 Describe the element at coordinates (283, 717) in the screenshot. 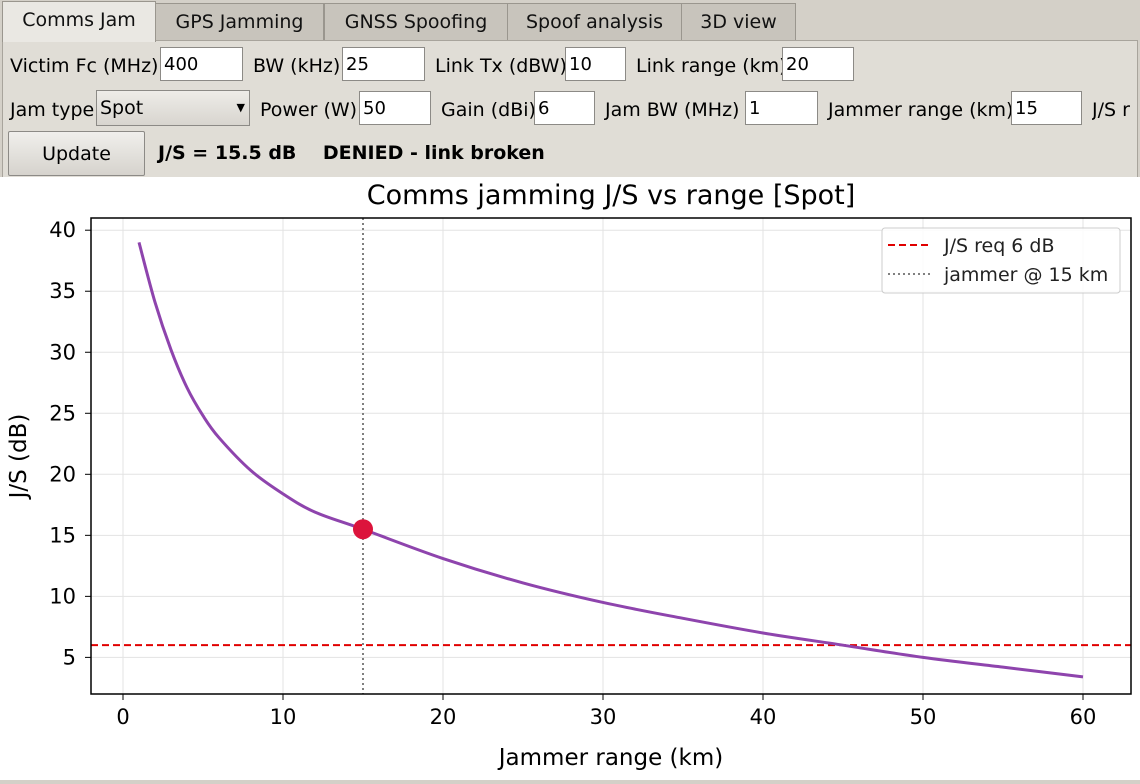

I see `x-tick-label: 10` at that location.